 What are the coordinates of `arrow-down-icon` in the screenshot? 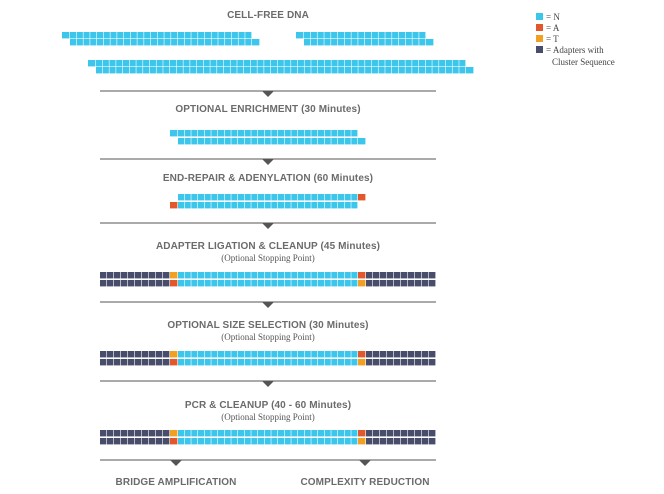 It's located at (268, 384).